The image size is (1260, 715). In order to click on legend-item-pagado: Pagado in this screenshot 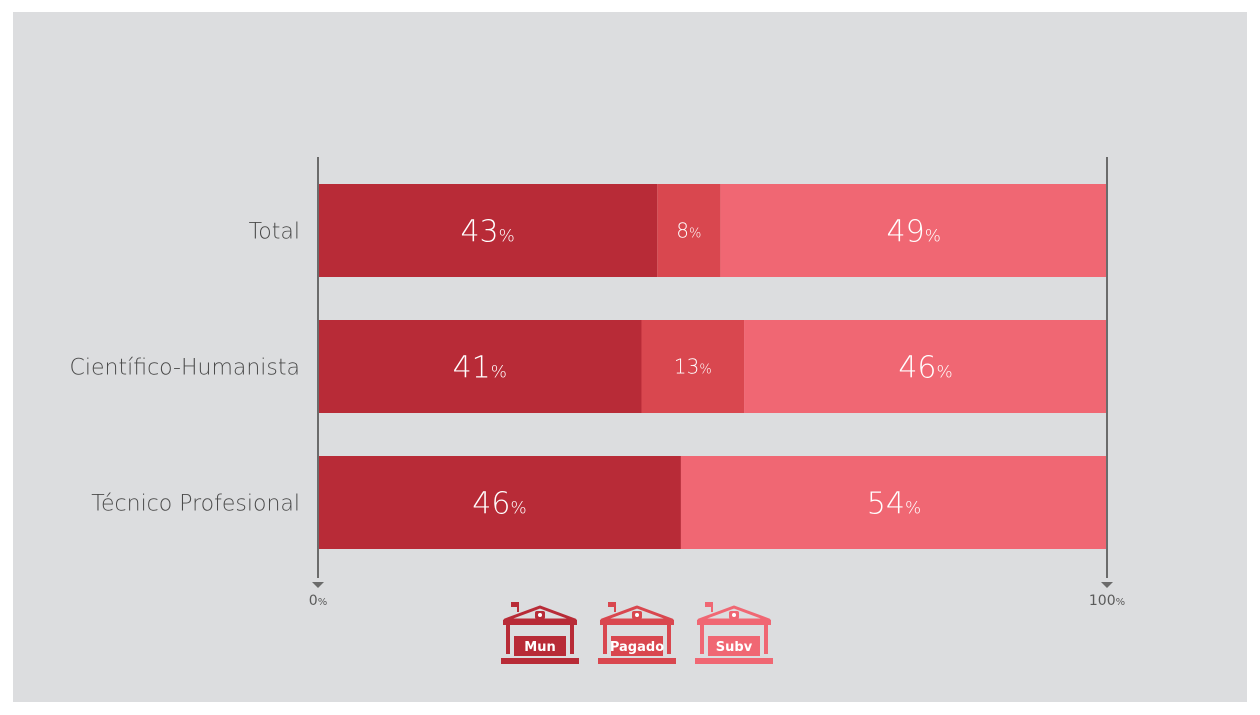, I will do `click(637, 633)`.